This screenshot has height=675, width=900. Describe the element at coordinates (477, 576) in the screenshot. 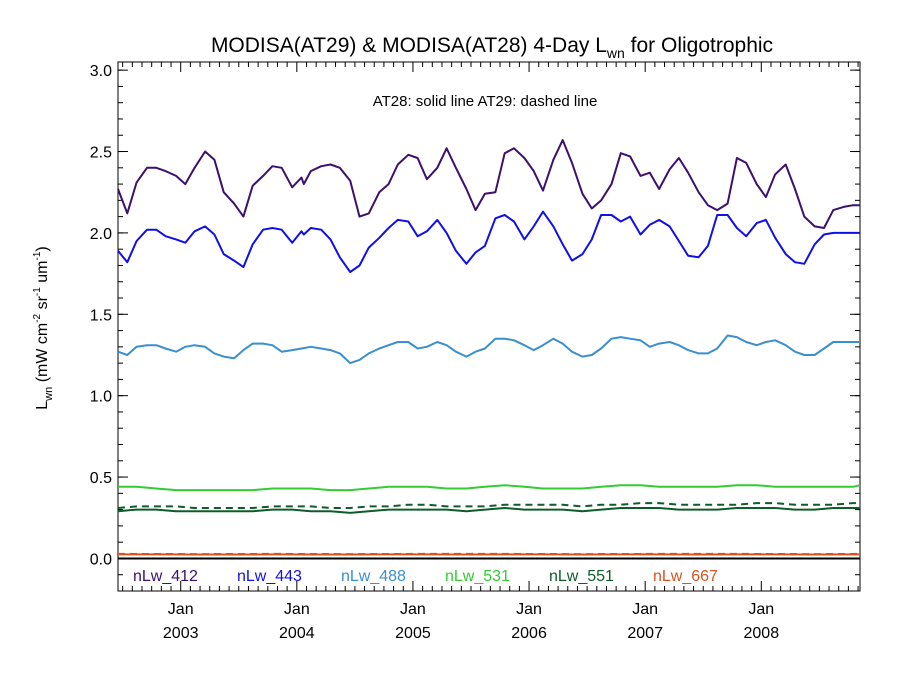

I see `legend-entry-nLw_531: nLw_531` at that location.